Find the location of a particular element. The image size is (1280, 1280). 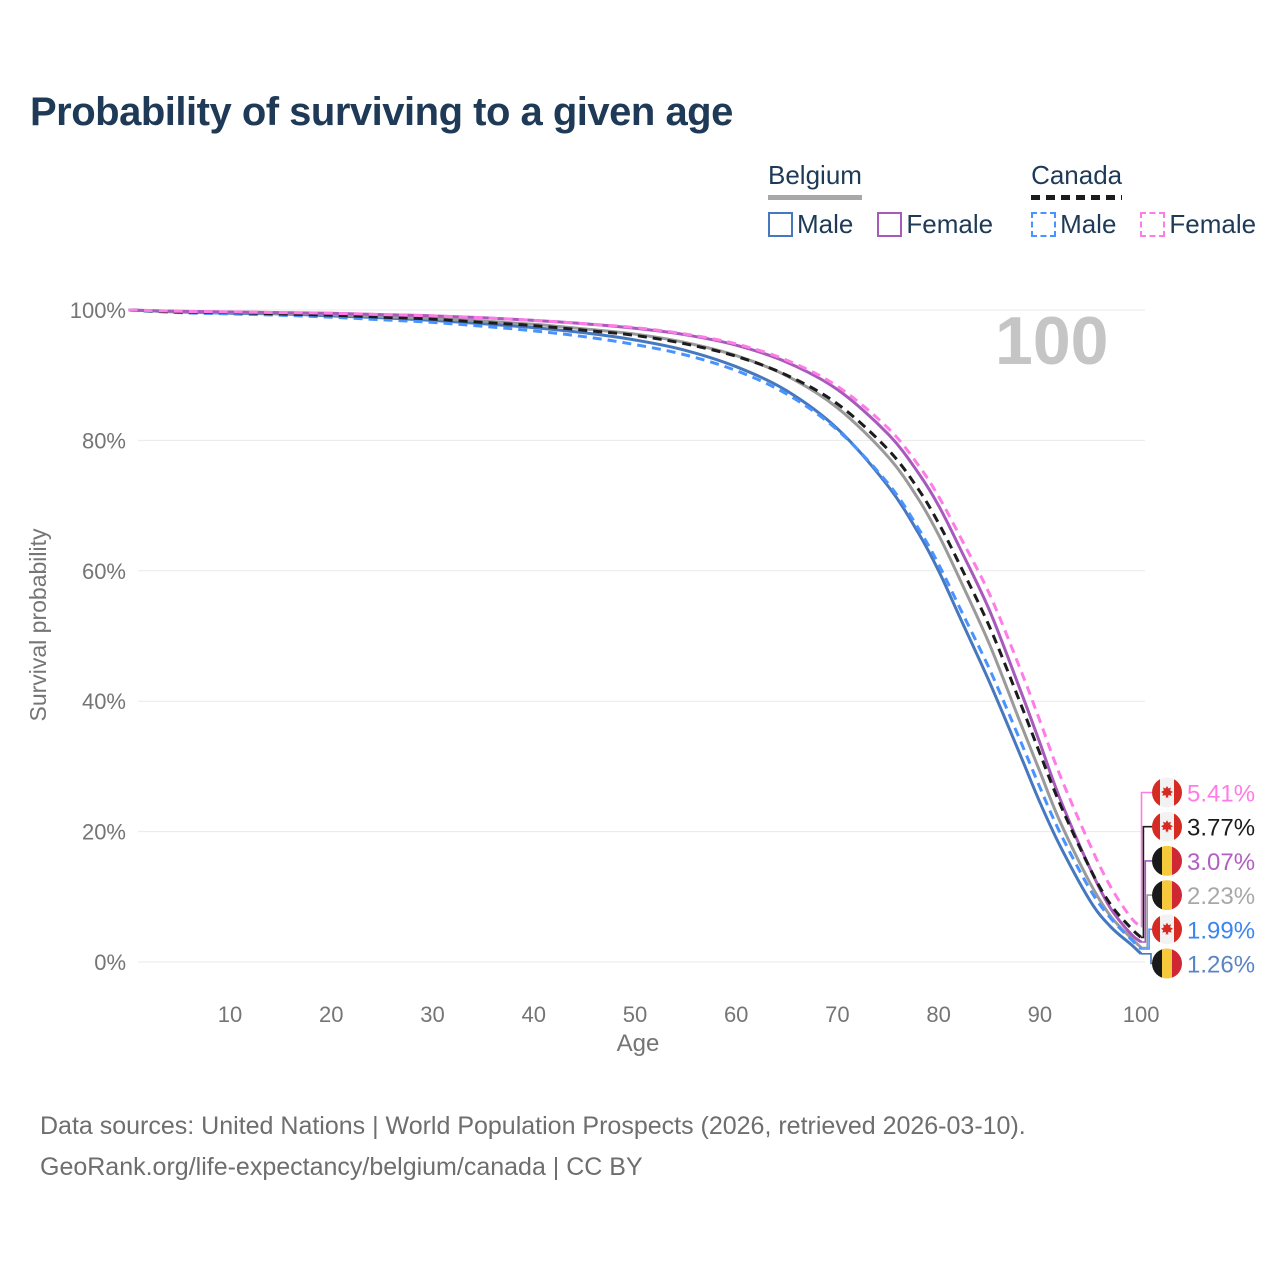

legend-item-canada-female: Female is located at coordinates (1198, 224).